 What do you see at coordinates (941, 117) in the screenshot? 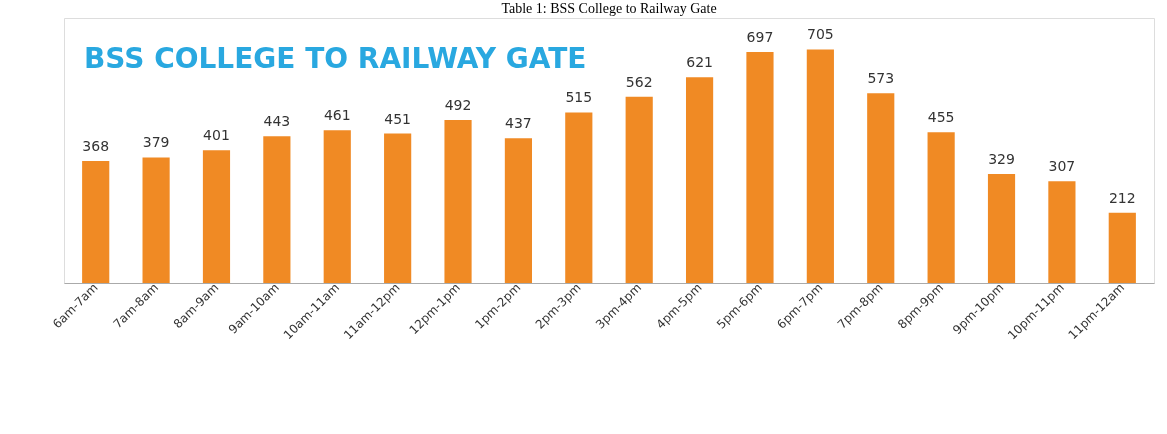
I see `data-label: 455` at bounding box center [941, 117].